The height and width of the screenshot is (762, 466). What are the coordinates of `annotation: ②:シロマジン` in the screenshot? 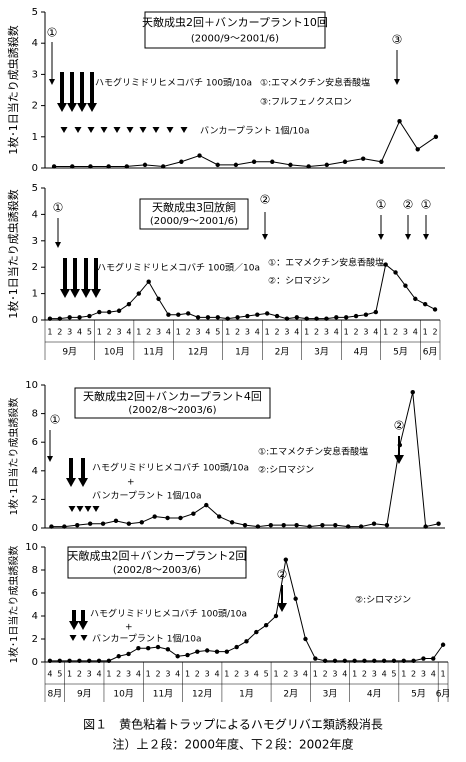 It's located at (286, 471).